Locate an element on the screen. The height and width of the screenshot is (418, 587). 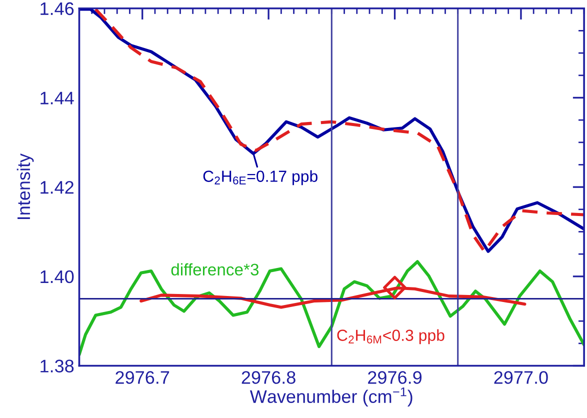
y-axis-title: Intensity is located at coordinates (25, 186).